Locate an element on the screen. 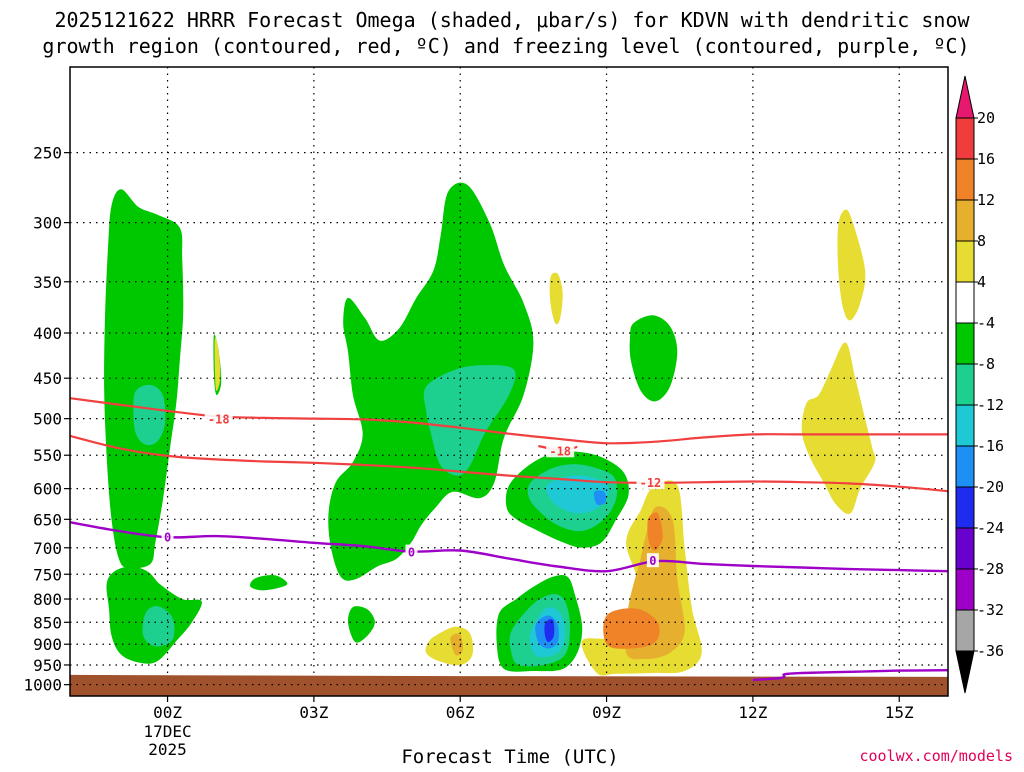 This screenshot has height=772, width=1024. colorbar-label-3: 8 is located at coordinates (981, 241).